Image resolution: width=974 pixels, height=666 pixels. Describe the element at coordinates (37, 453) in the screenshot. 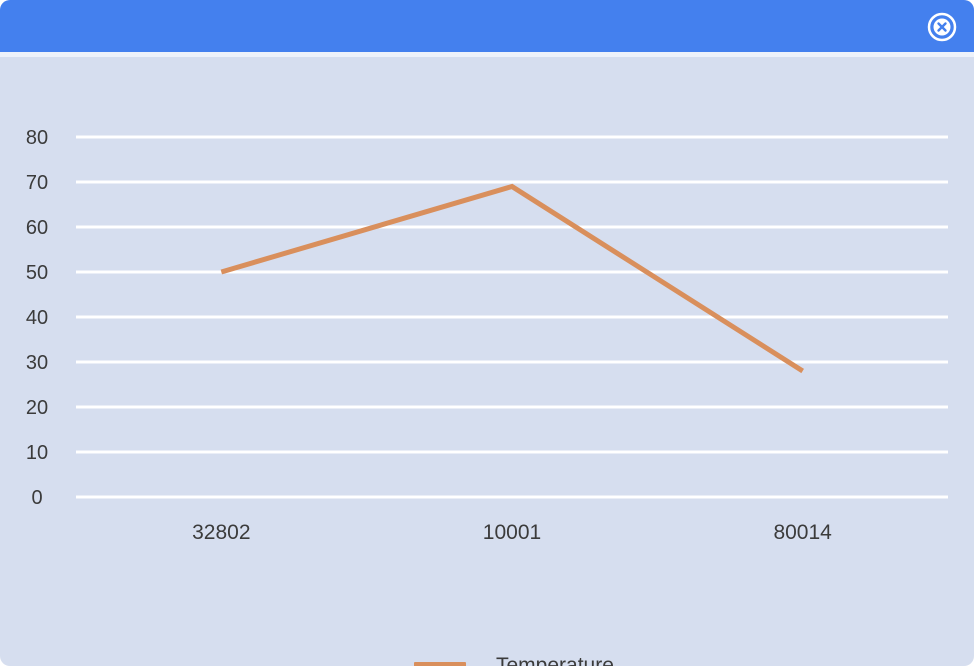

I see `y-tick-label: 10` at that location.